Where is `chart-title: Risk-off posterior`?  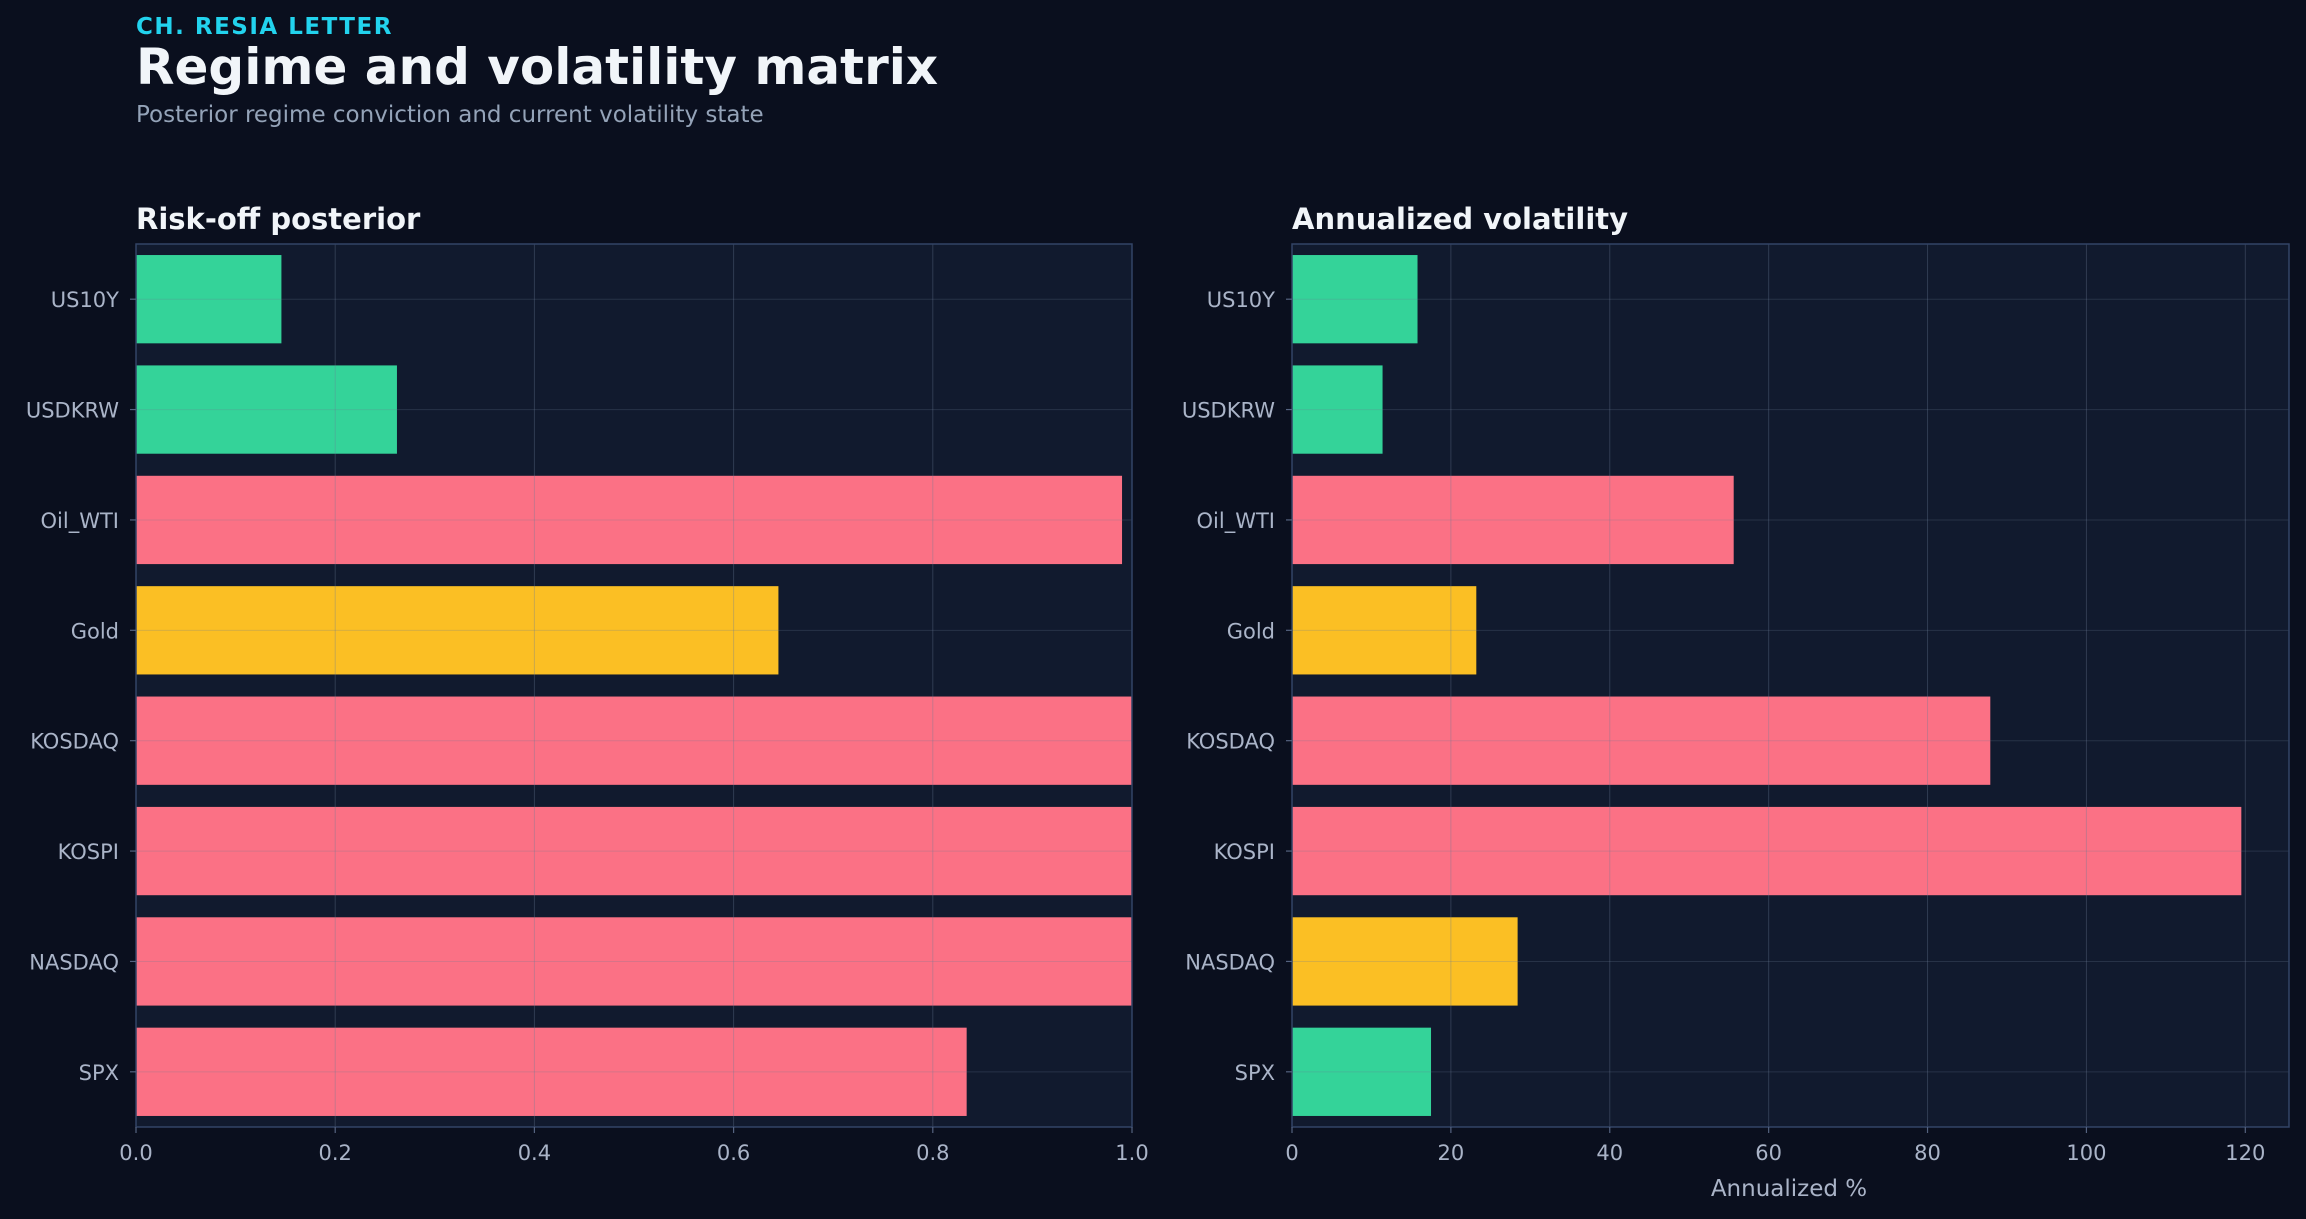 chart-title: Risk-off posterior is located at coordinates (278, 219).